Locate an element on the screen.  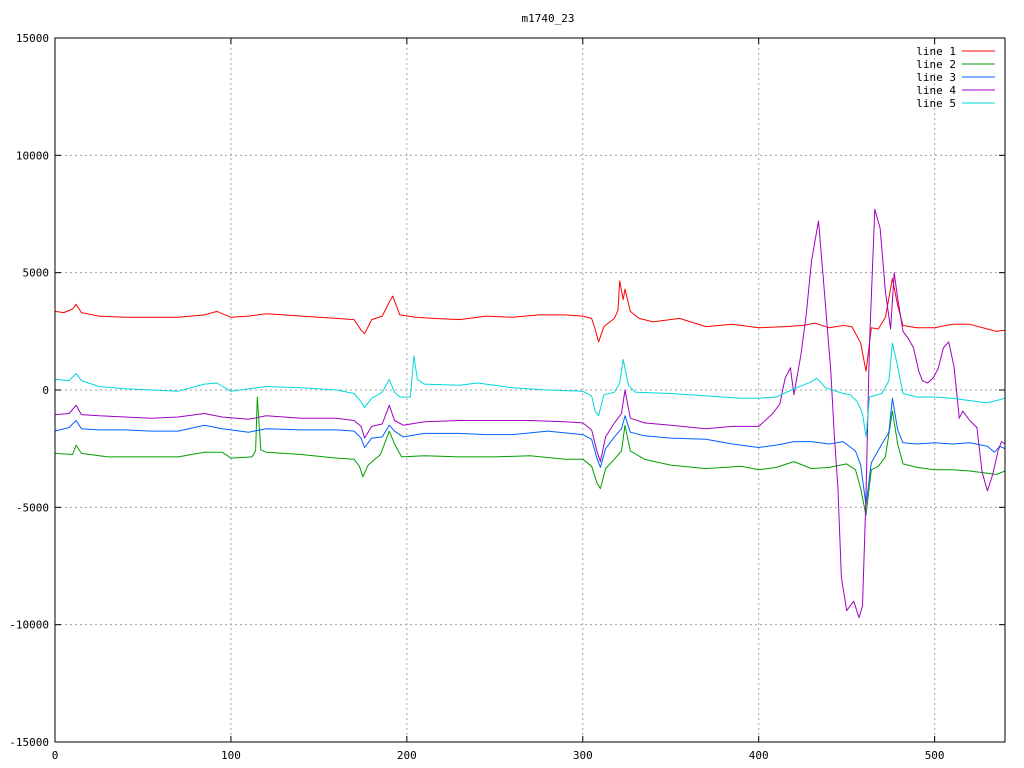
y-tick-label: -10000 is located at coordinates (29, 625).